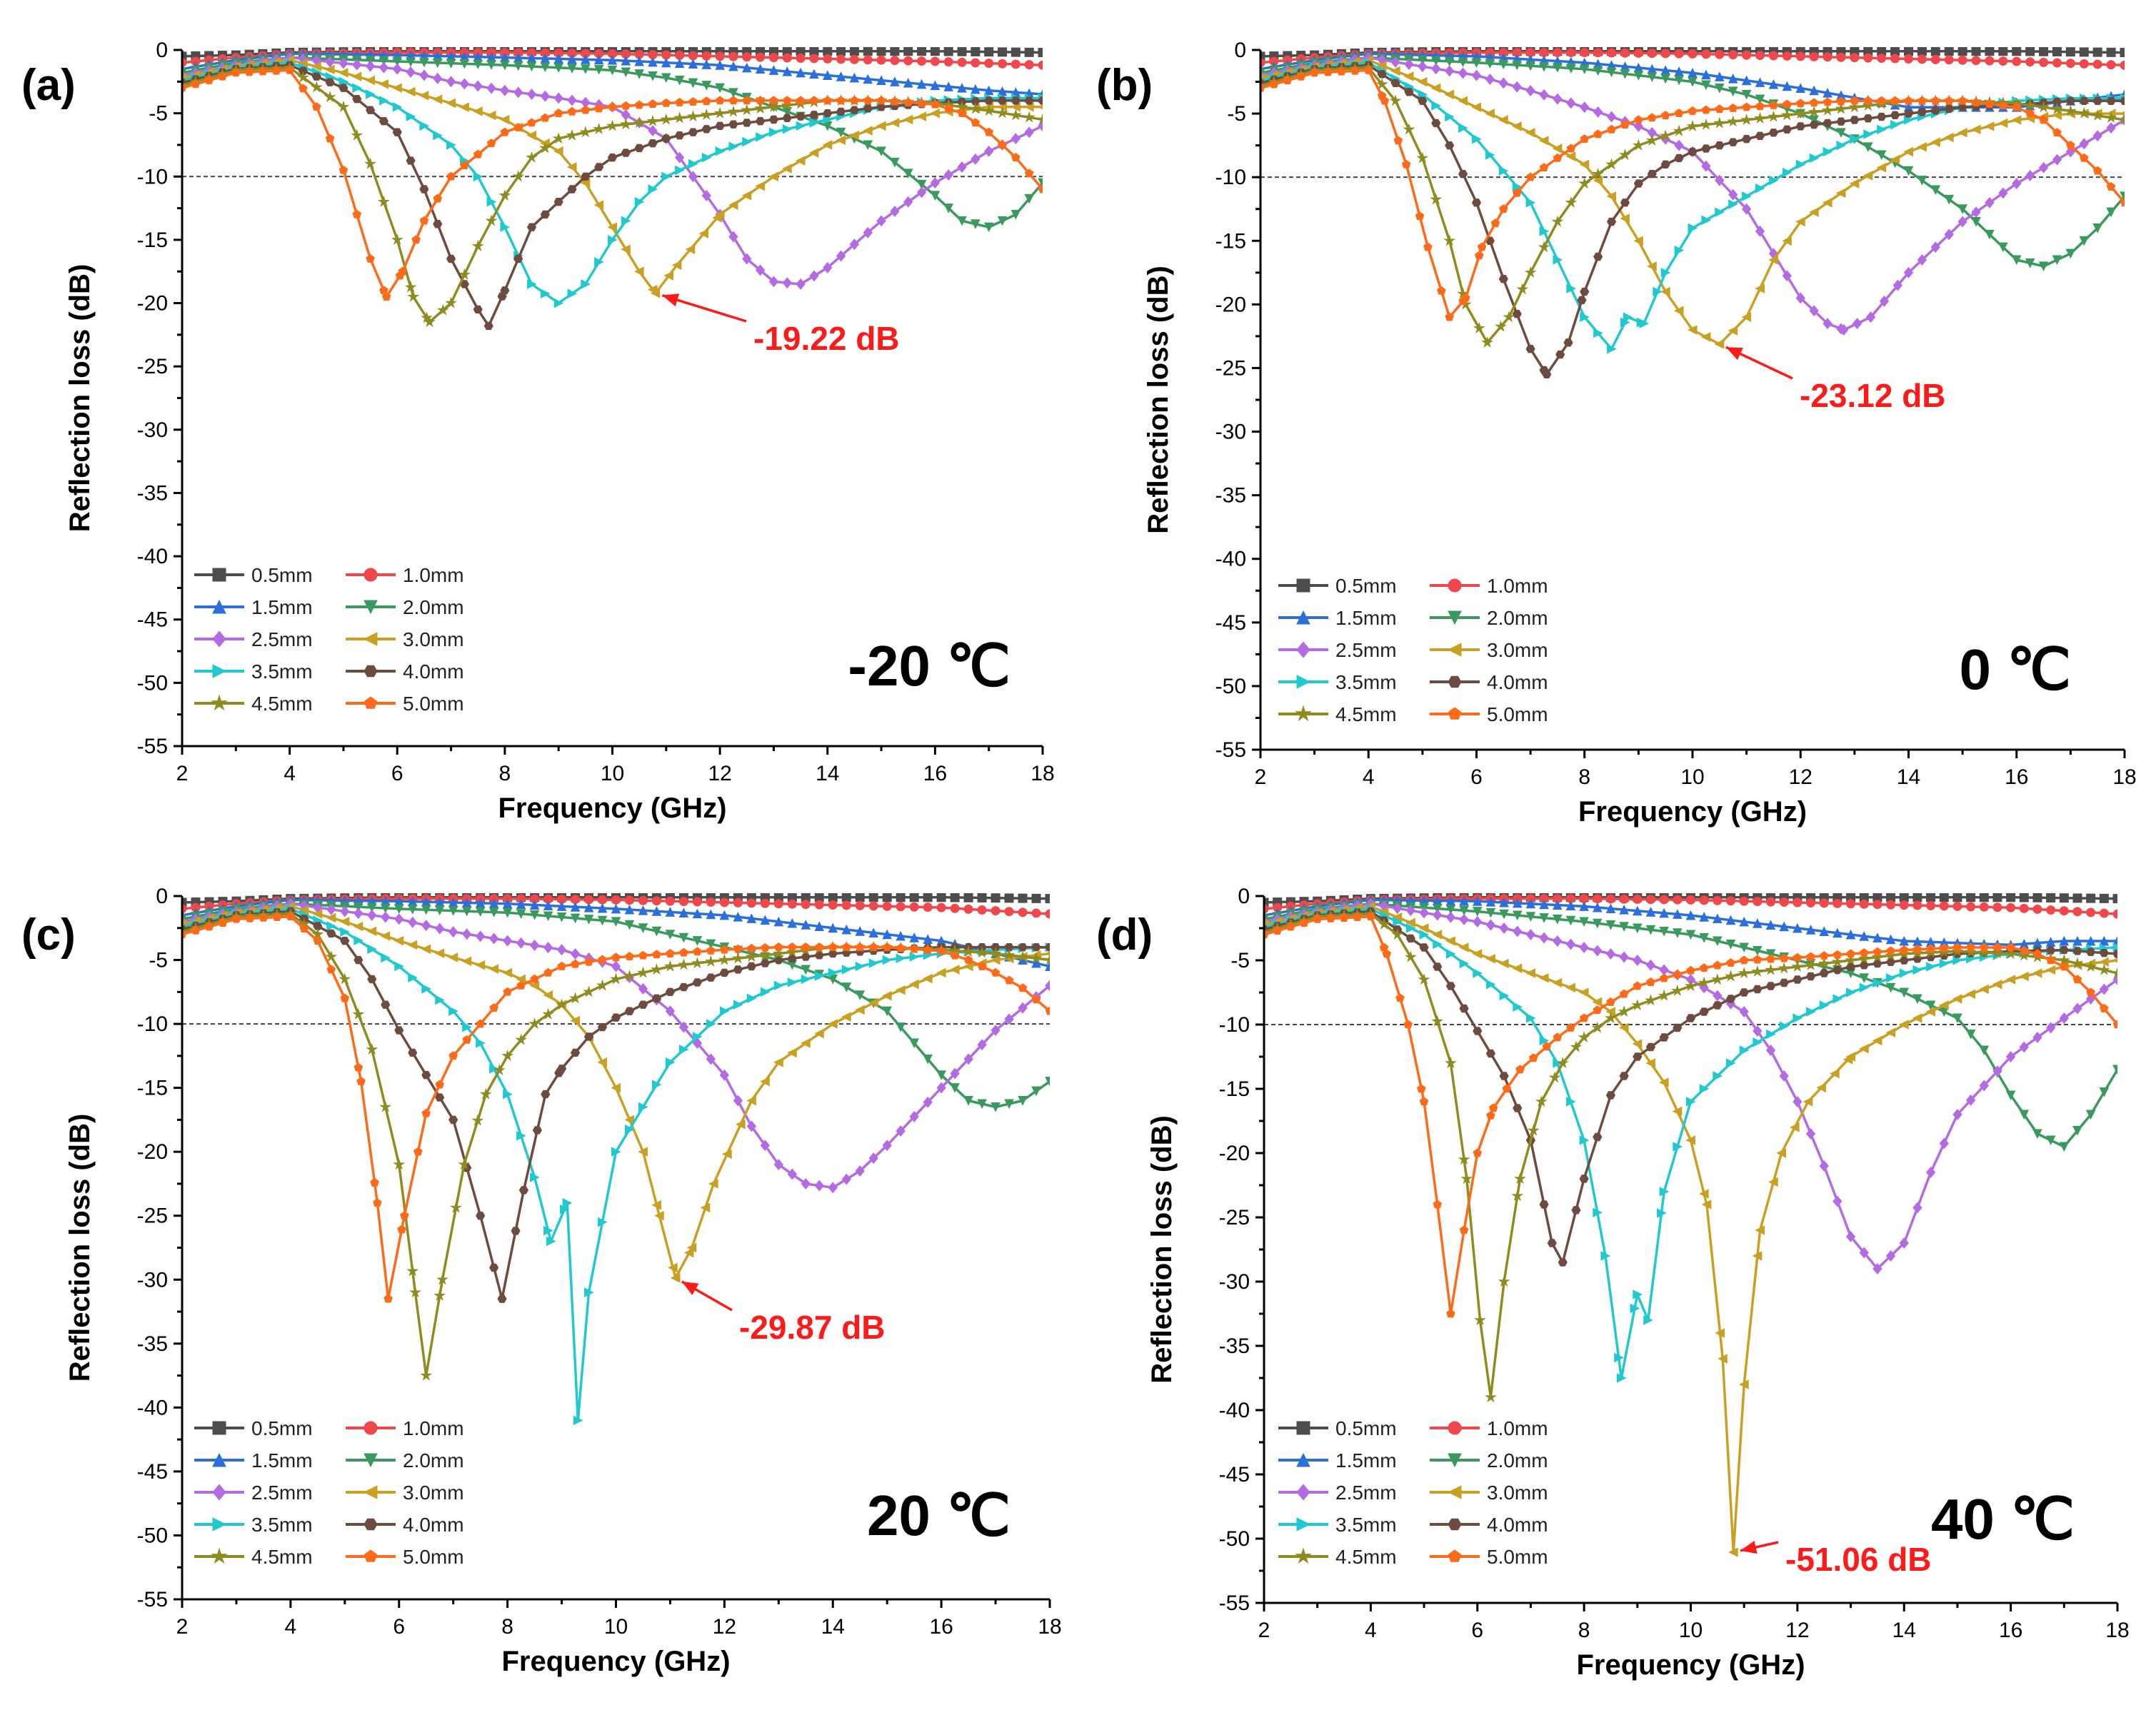 This screenshot has height=1710, width=2156. What do you see at coordinates (1489, 1428) in the screenshot?
I see `legend-item-1.0mm: 1.0mm` at bounding box center [1489, 1428].